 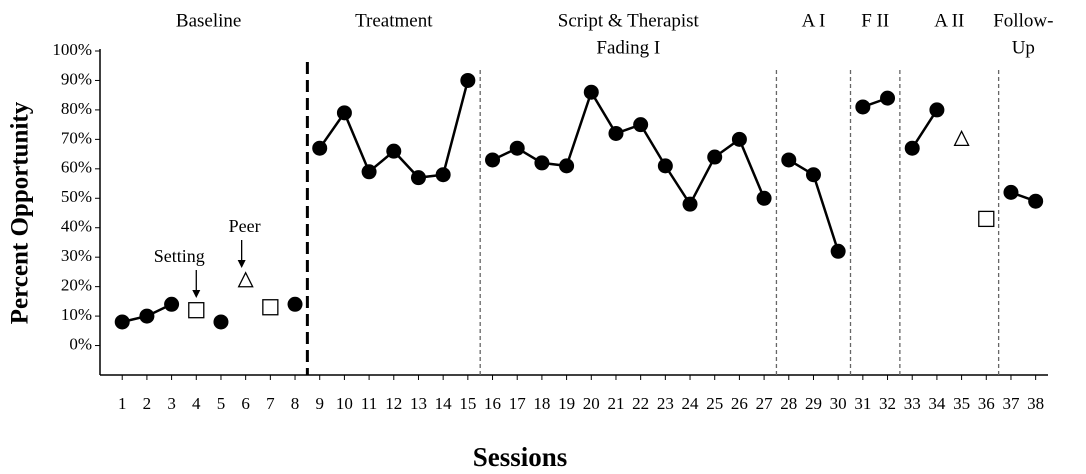 What do you see at coordinates (1011, 403) in the screenshot?
I see `x-tick-label: 37` at bounding box center [1011, 403].